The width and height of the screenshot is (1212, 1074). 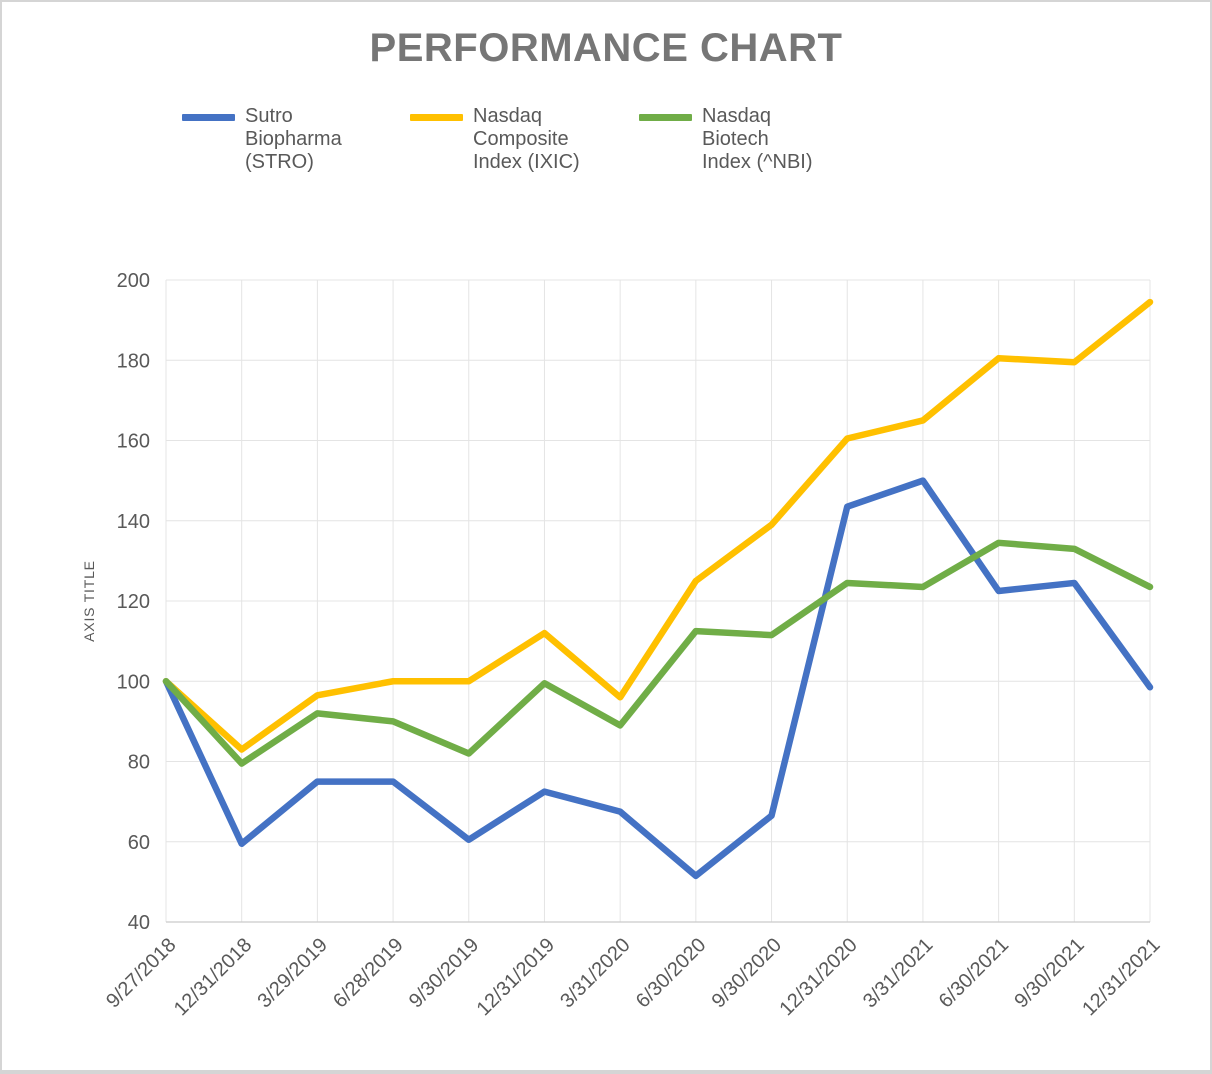 What do you see at coordinates (735, 139) in the screenshot?
I see `legend-label-line: Biotech` at bounding box center [735, 139].